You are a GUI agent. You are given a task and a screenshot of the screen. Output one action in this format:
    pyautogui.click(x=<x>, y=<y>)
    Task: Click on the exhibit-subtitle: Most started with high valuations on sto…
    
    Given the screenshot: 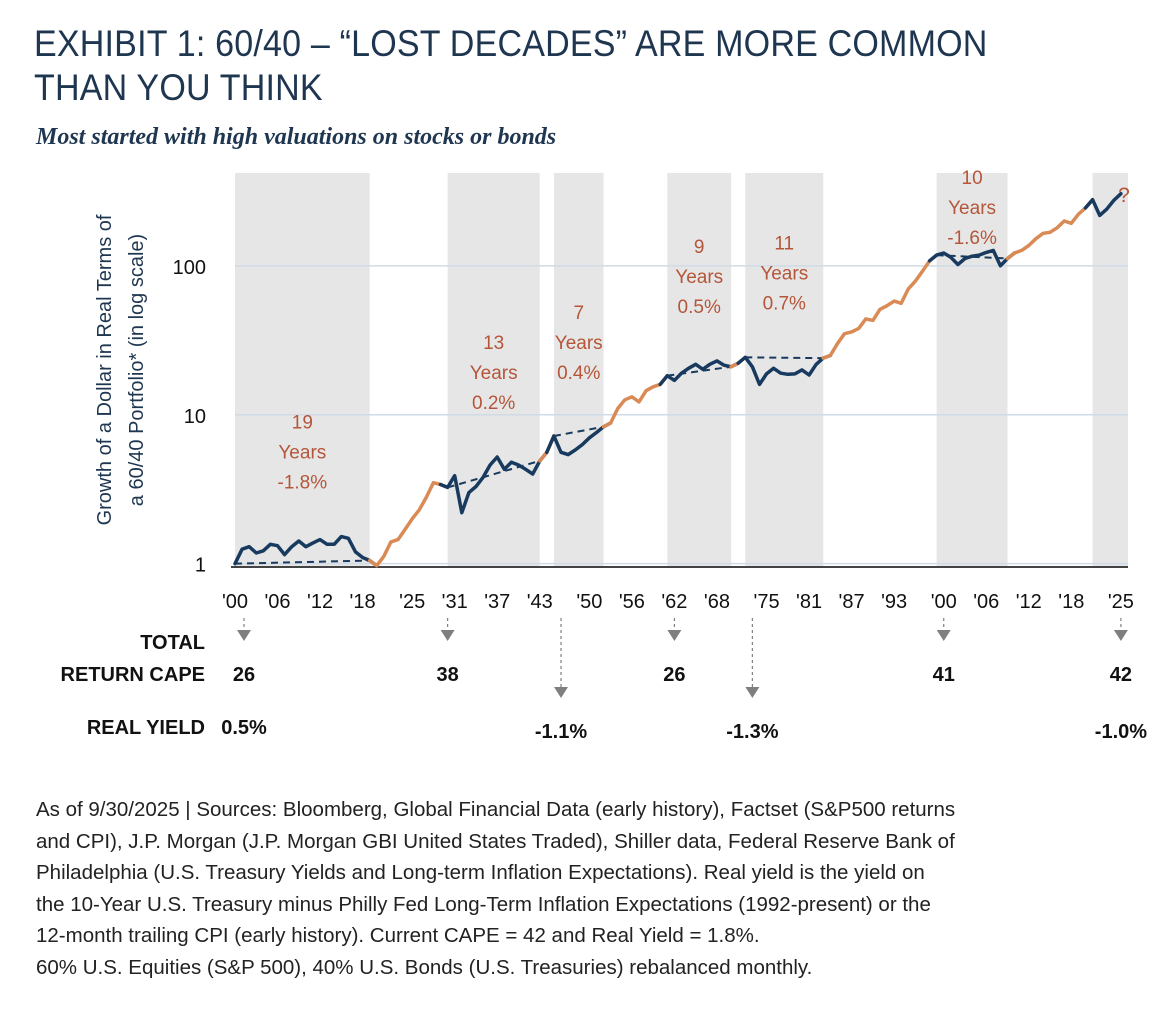 What is the action you would take?
    pyautogui.click(x=296, y=137)
    